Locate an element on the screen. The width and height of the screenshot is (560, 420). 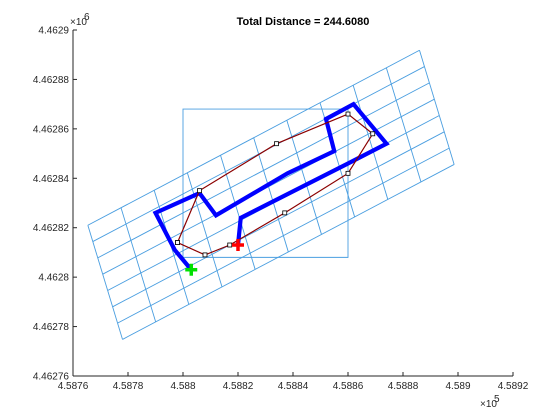
x-exponent-power: 5 is located at coordinates (497, 399).